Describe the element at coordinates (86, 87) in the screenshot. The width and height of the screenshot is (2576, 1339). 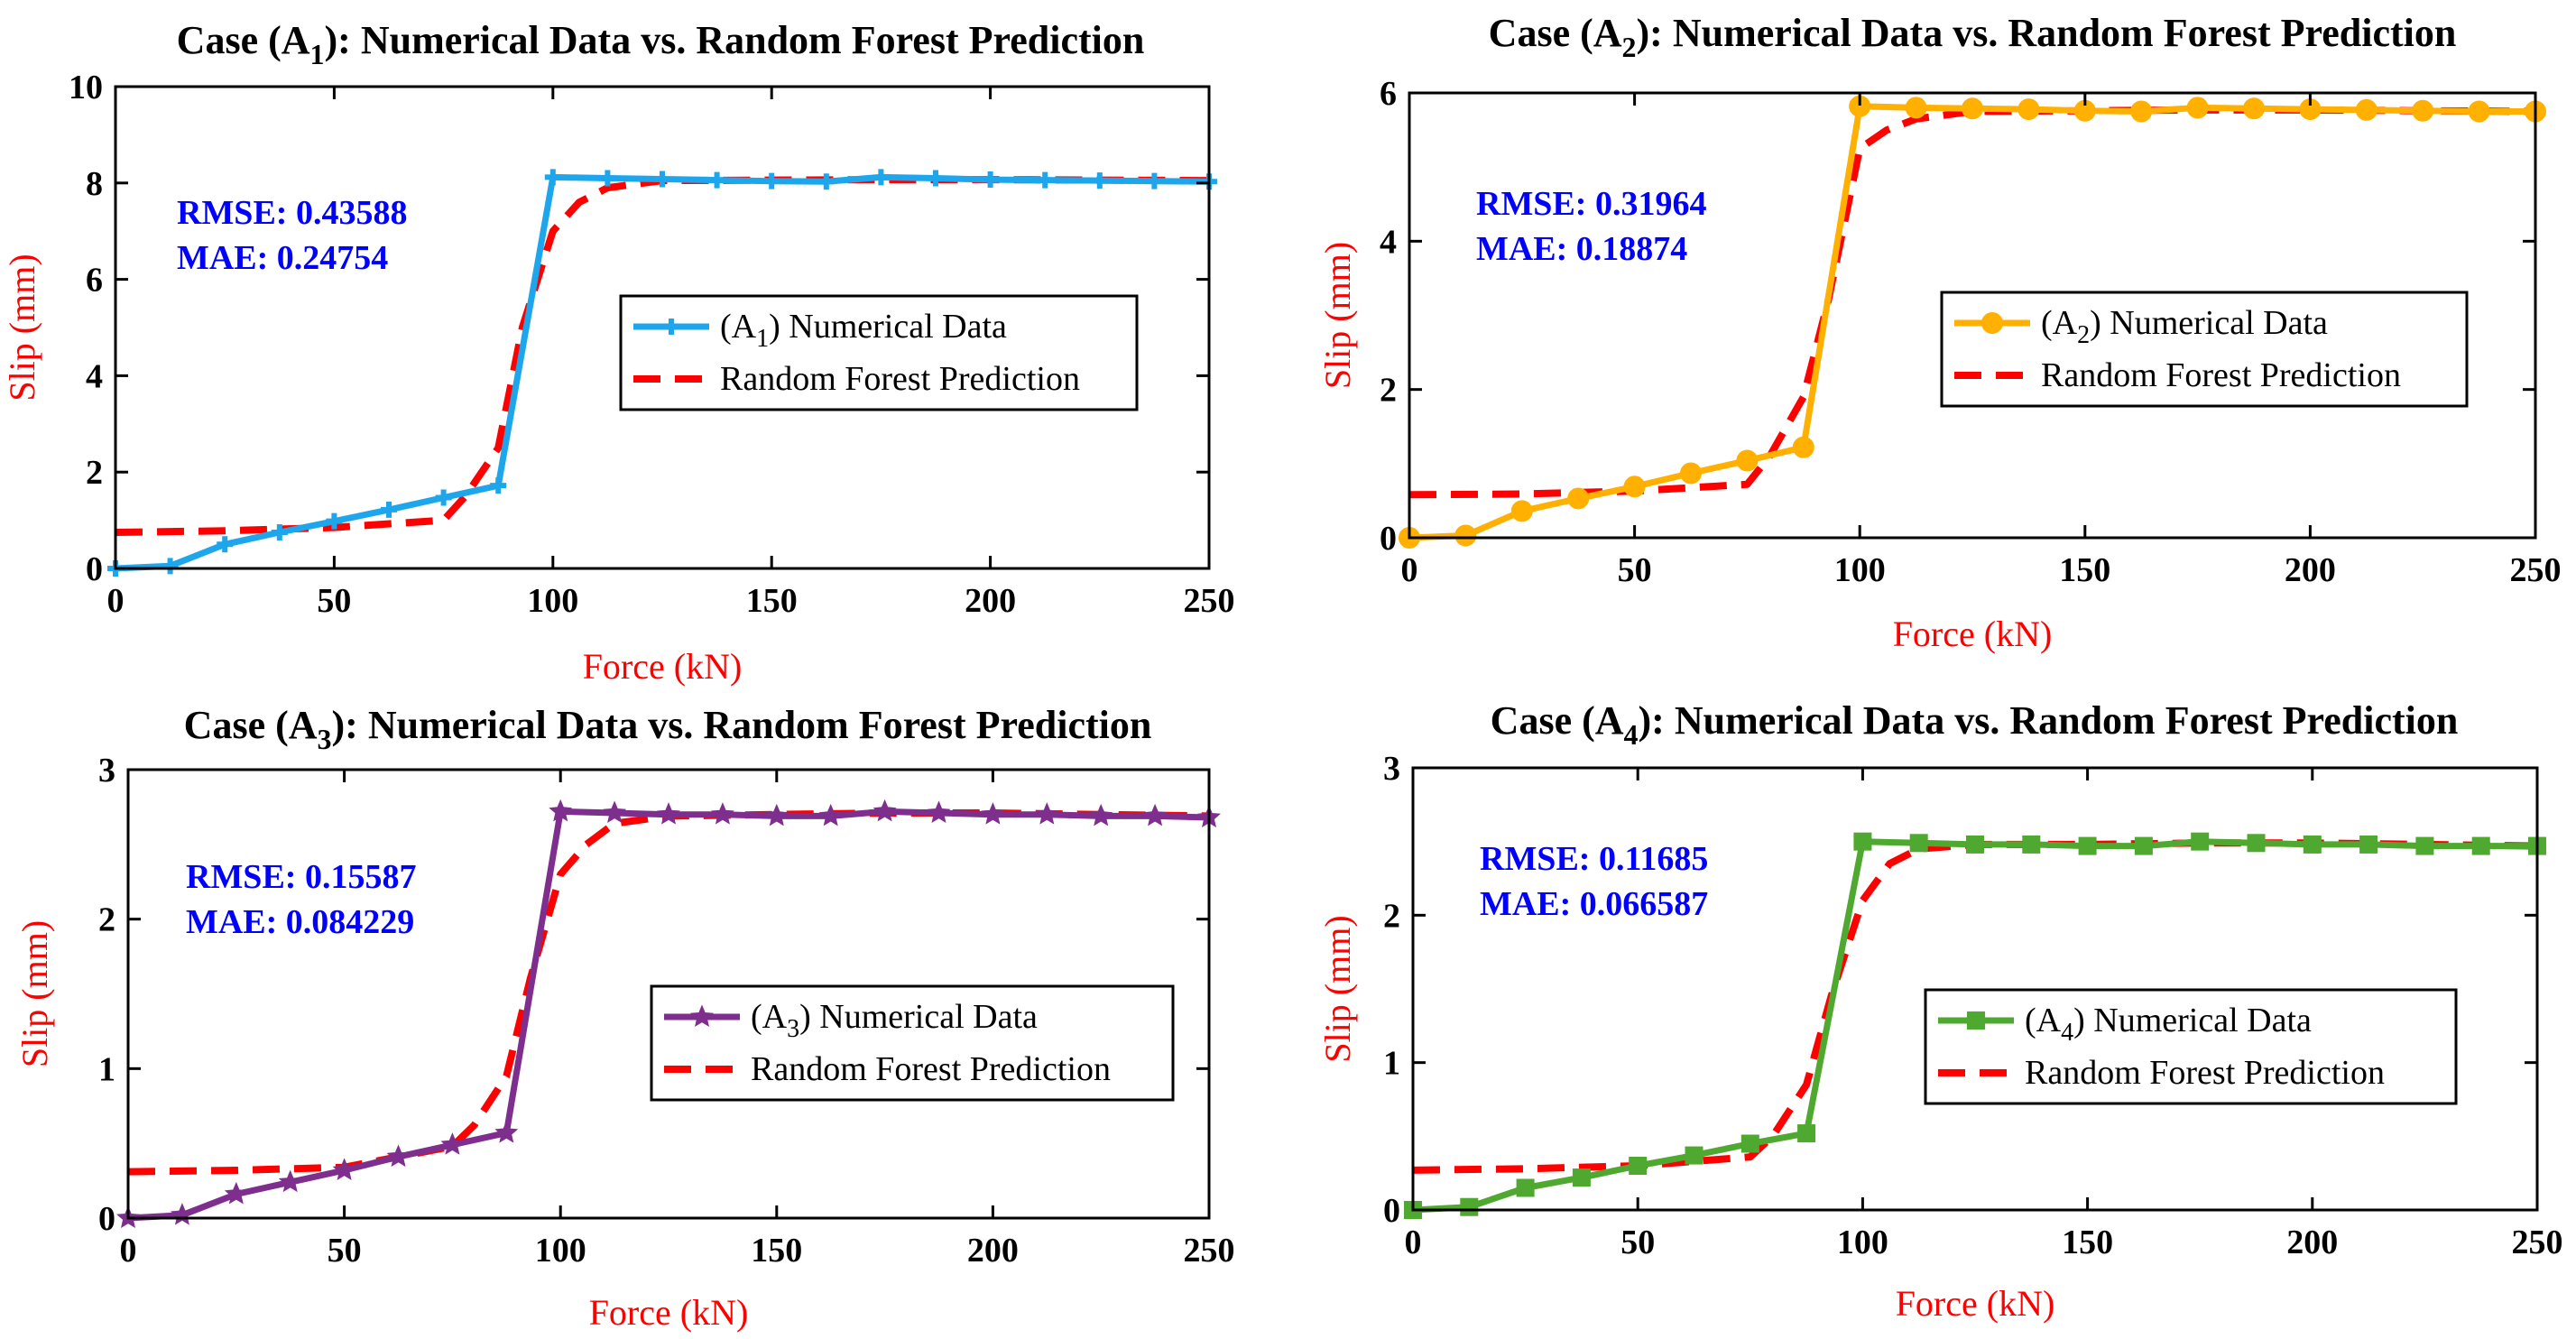
I see `y-tick-label: 10` at that location.